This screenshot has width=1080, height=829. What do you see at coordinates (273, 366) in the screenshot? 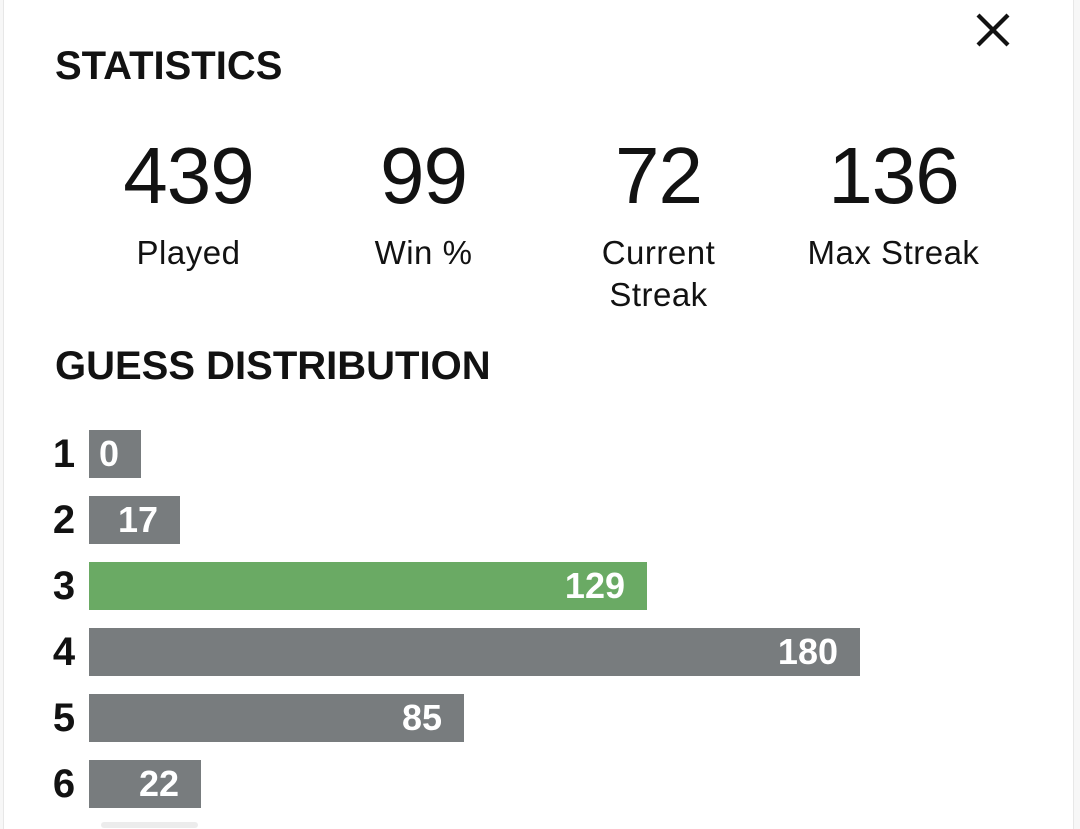
I see `guess-distribution-title: GUESS DISTRIBUTION` at bounding box center [273, 366].